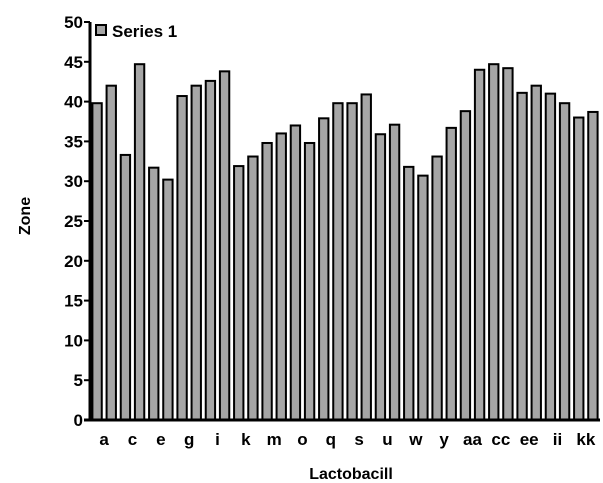 The width and height of the screenshot is (603, 483). What do you see at coordinates (154, 293) in the screenshot?
I see `bar-e` at bounding box center [154, 293].